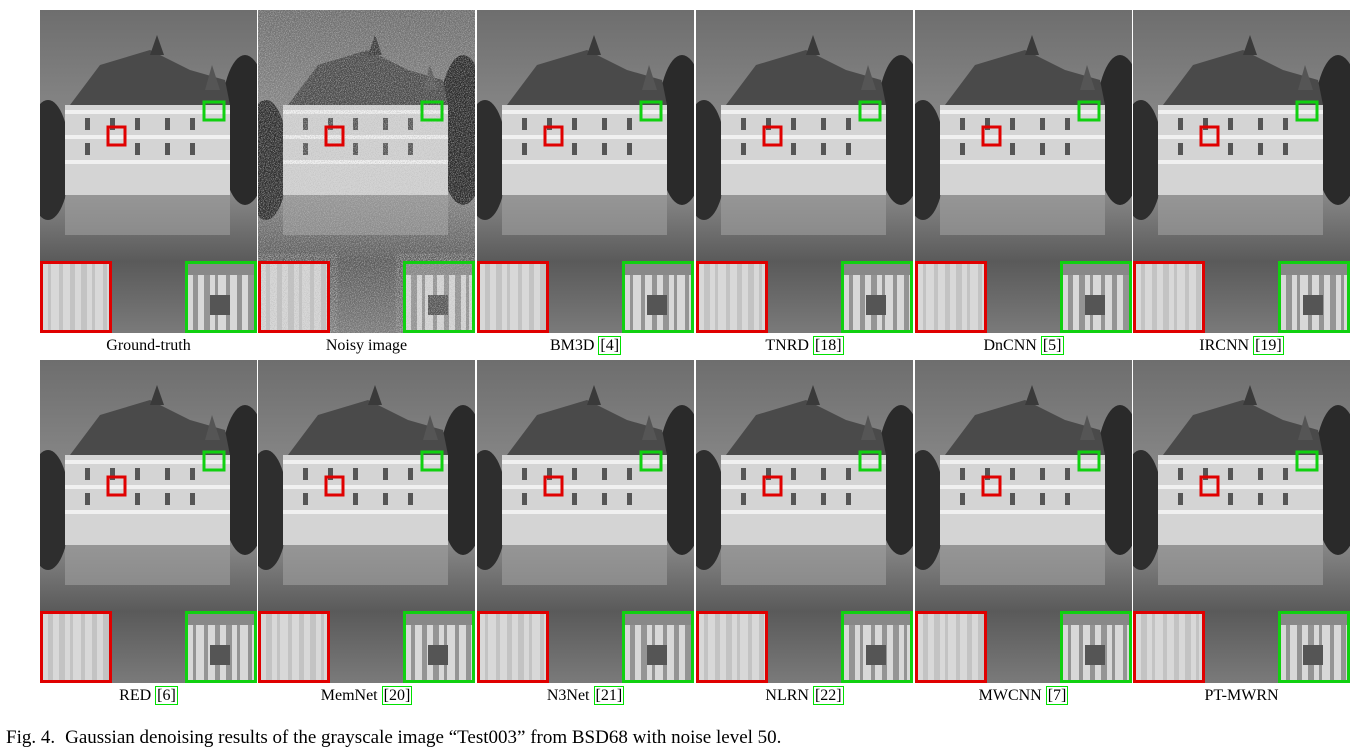  I want to click on panel: Ground-truth, so click(148, 182).